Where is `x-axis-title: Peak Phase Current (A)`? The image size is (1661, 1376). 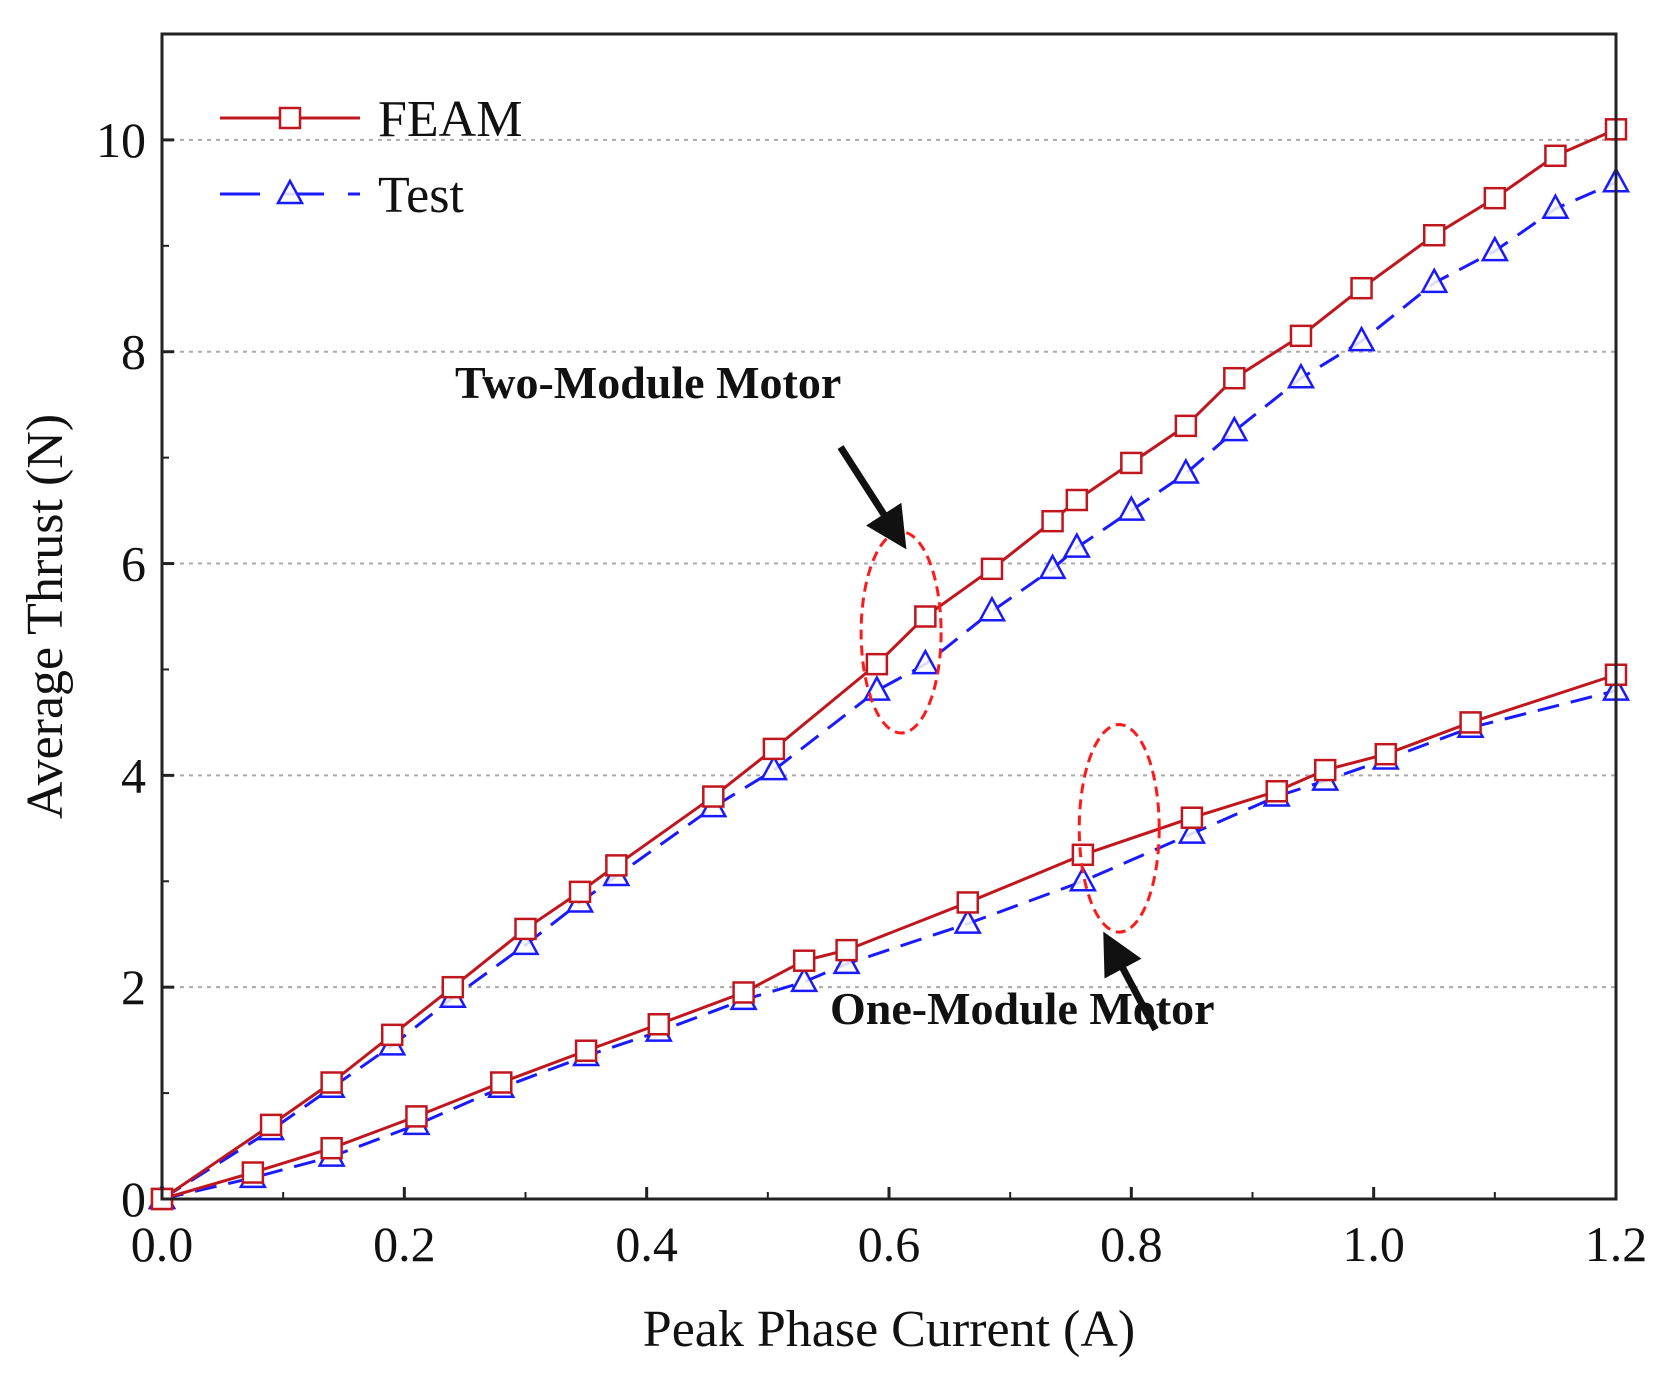 x-axis-title: Peak Phase Current (A) is located at coordinates (889, 1329).